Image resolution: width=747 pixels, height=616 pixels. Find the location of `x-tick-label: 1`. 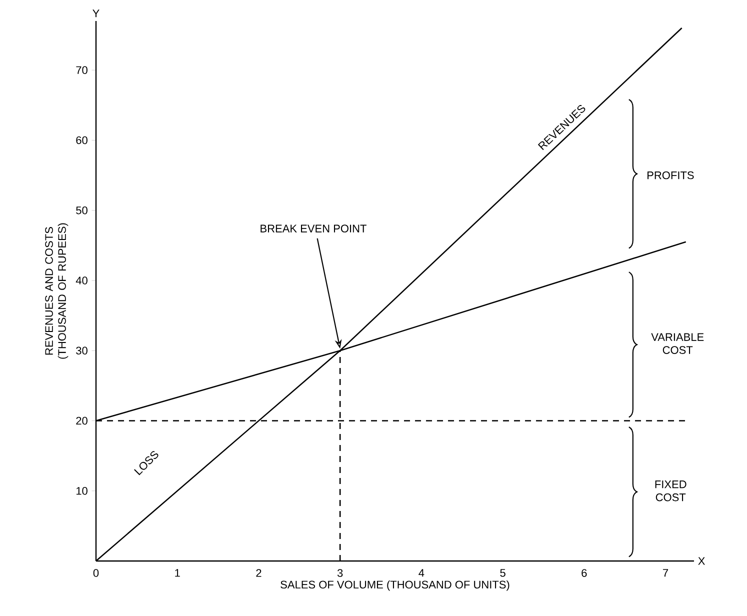

x-tick-label: 1 is located at coordinates (177, 573).